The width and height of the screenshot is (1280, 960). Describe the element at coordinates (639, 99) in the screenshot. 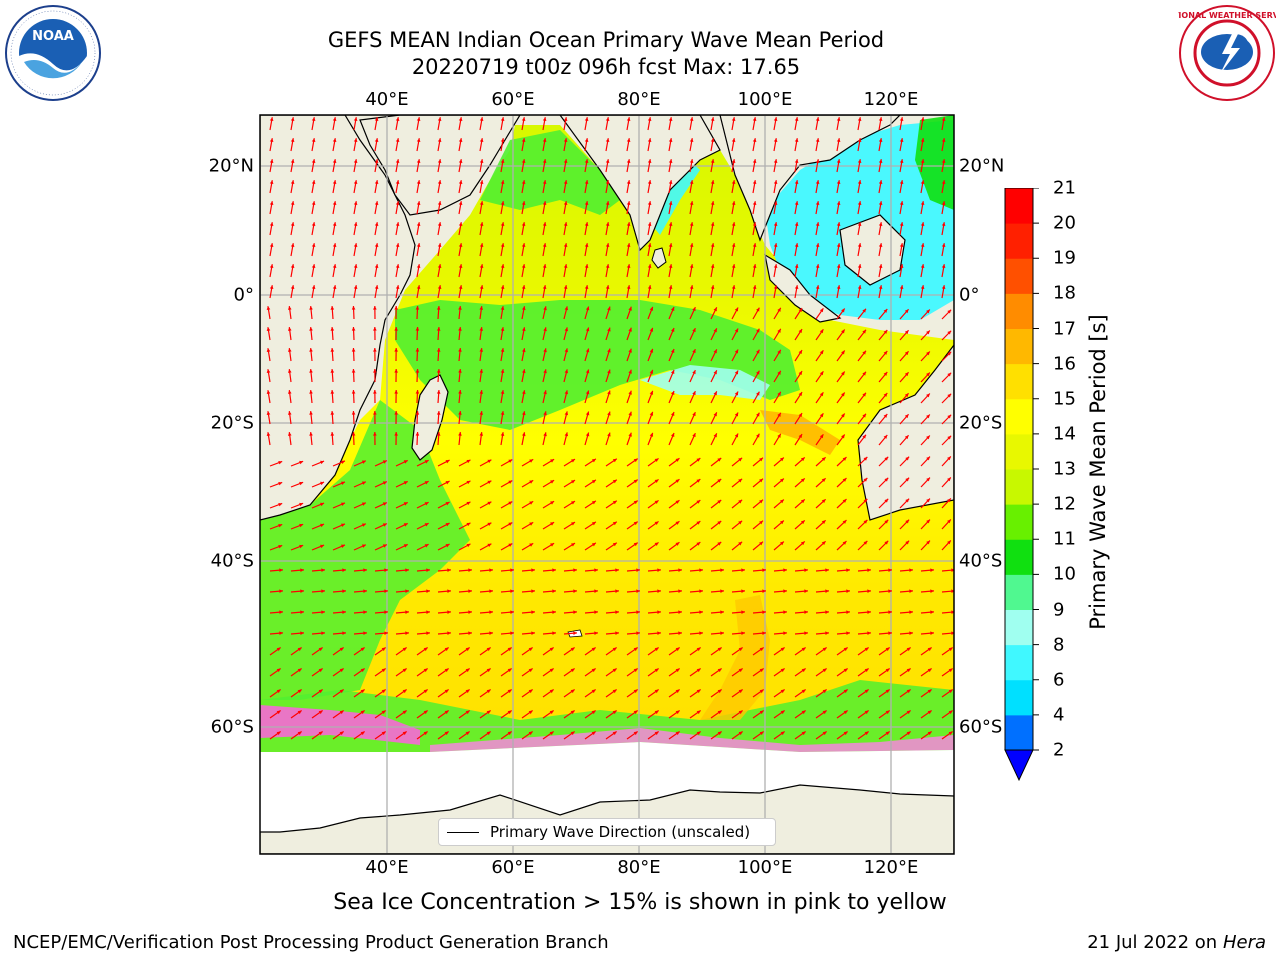

I see `lon-tick-top-80e: 80°E` at that location.